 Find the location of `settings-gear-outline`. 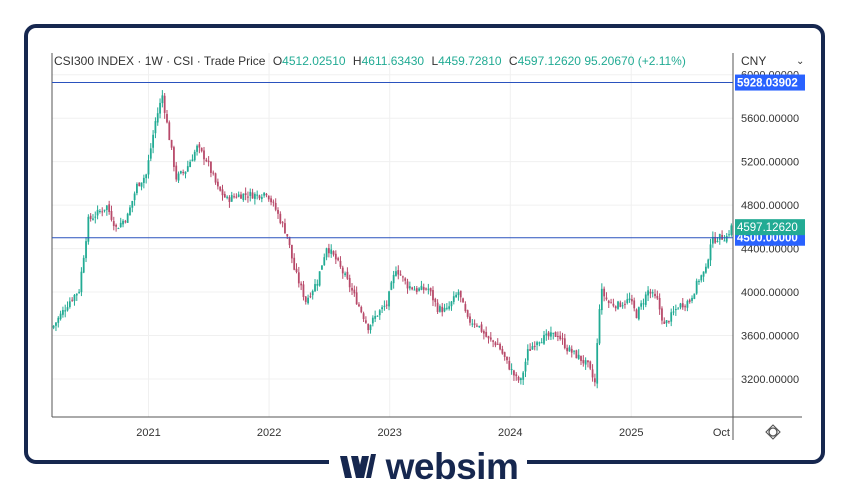

settings-gear-outline is located at coordinates (773, 432).